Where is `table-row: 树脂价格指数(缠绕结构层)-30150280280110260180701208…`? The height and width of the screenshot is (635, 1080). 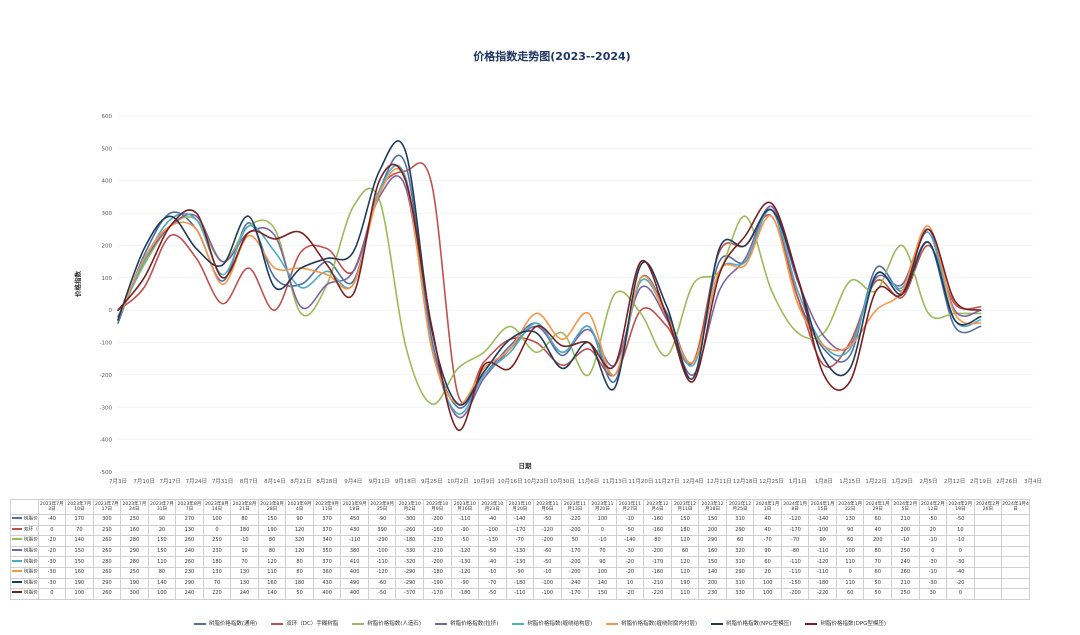 table-row: 树脂价格指数(缠绕结构层)-30150280280110260180701208… is located at coordinates (520, 562).